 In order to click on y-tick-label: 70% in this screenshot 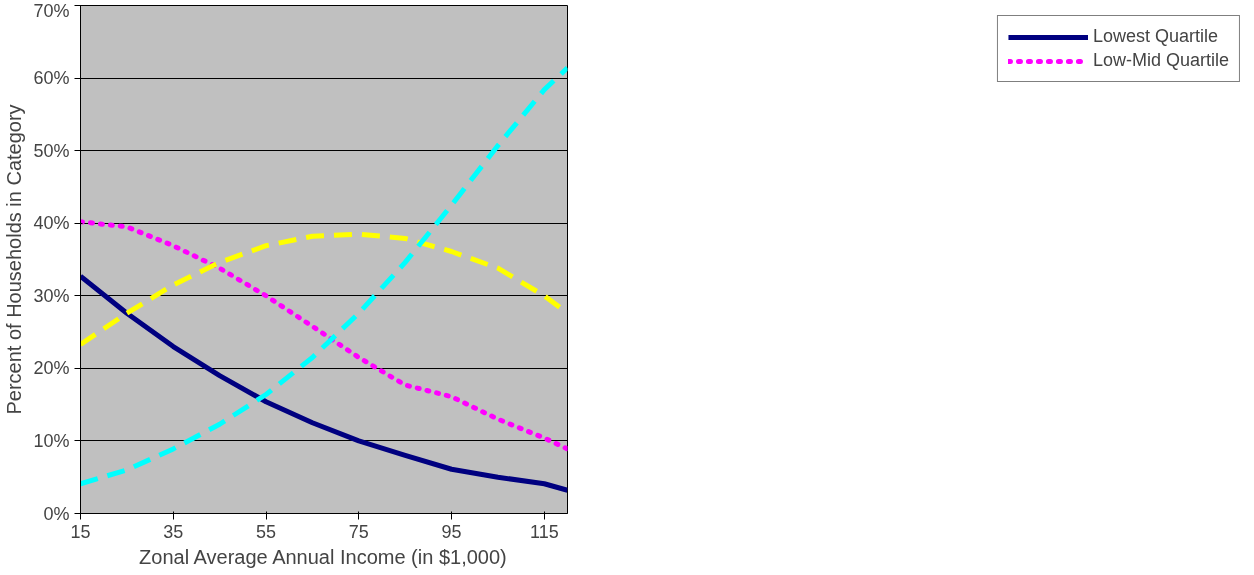, I will do `click(51, 10)`.